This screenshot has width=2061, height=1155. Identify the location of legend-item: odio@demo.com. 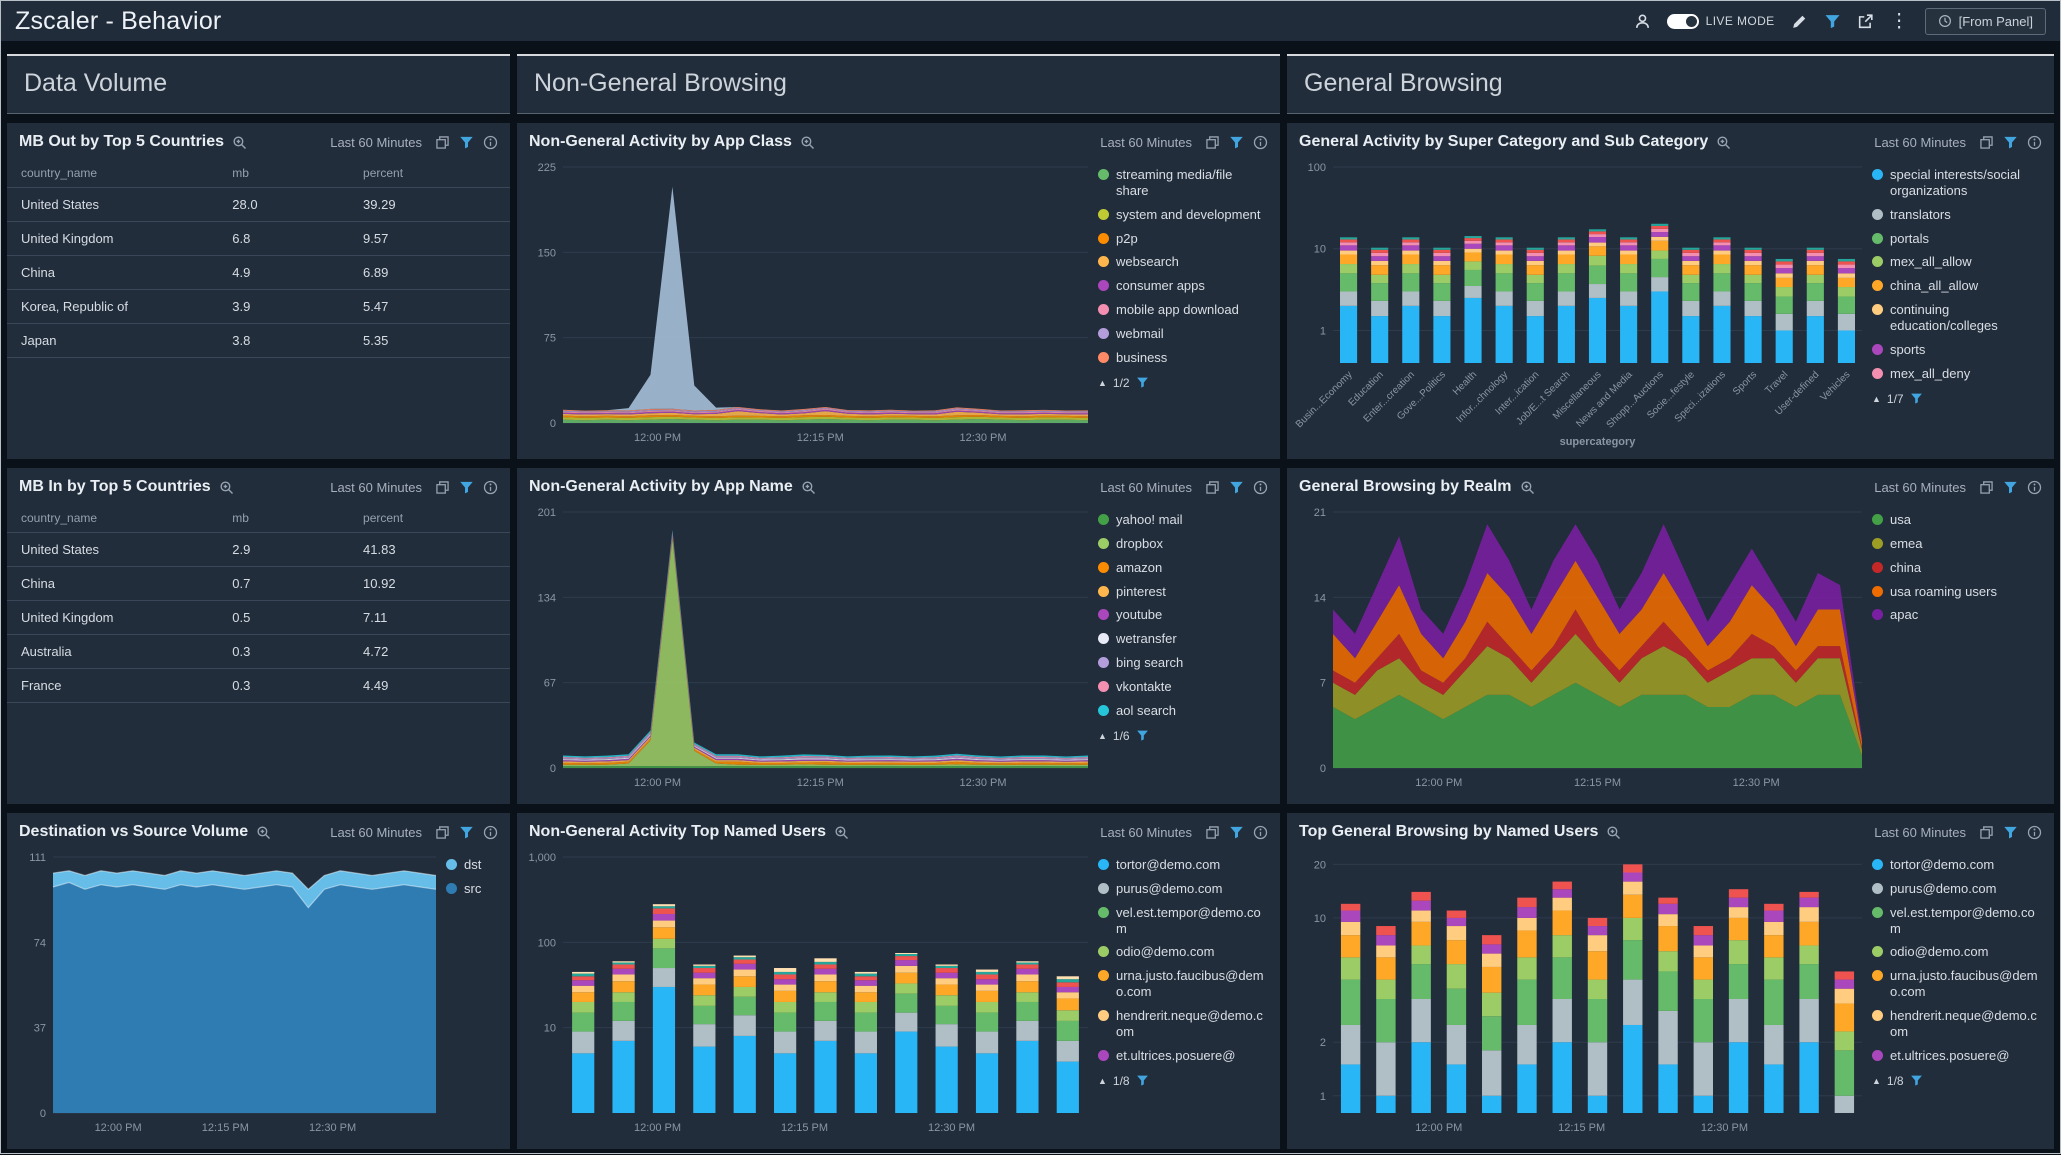
(1182, 952).